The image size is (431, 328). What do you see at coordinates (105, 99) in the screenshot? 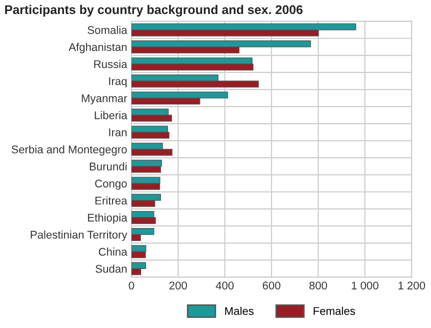
I see `y-tick-label: Myanmar` at bounding box center [105, 99].